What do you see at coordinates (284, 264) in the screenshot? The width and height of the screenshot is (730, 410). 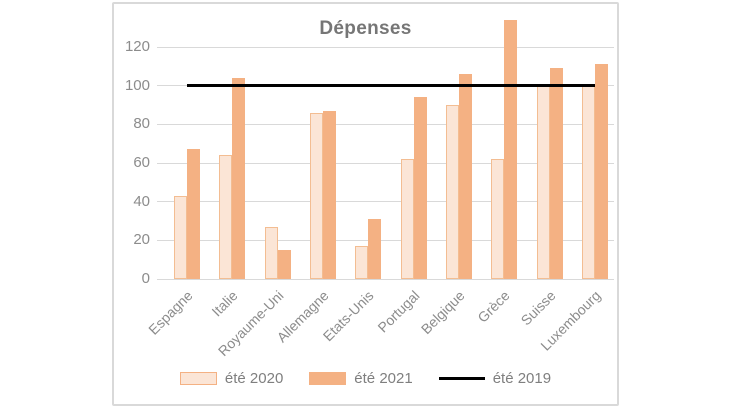 I see `bar-ete-2021-royaume-uni` at bounding box center [284, 264].